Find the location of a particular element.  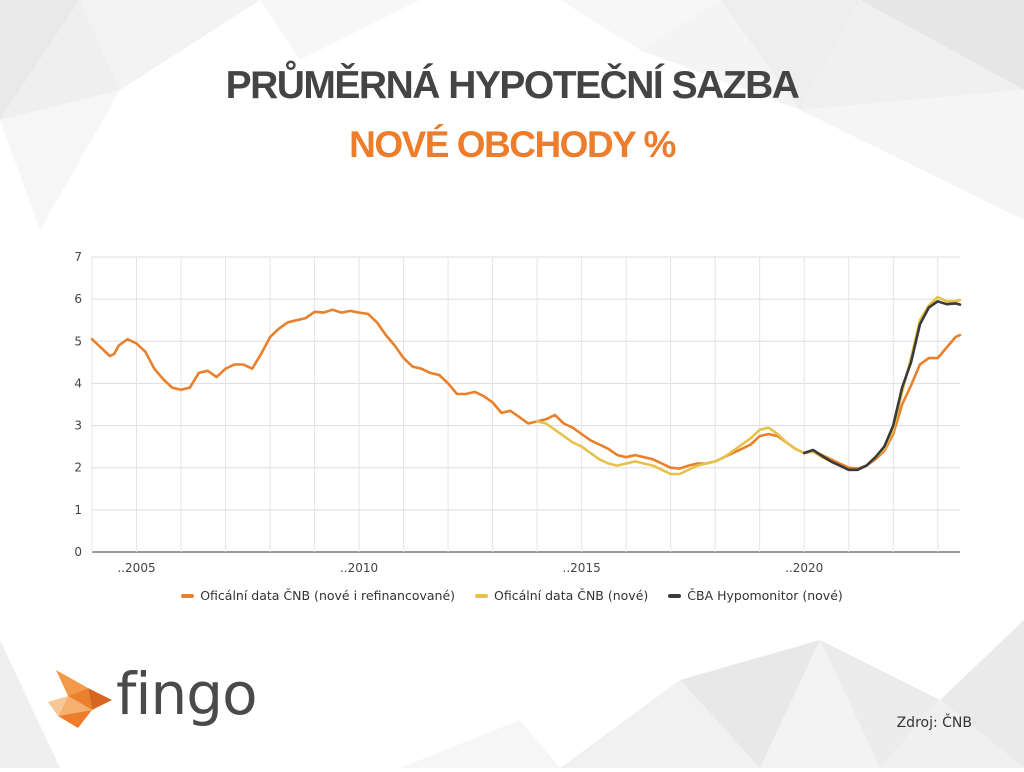

legend-swatch-dark is located at coordinates (675, 595).